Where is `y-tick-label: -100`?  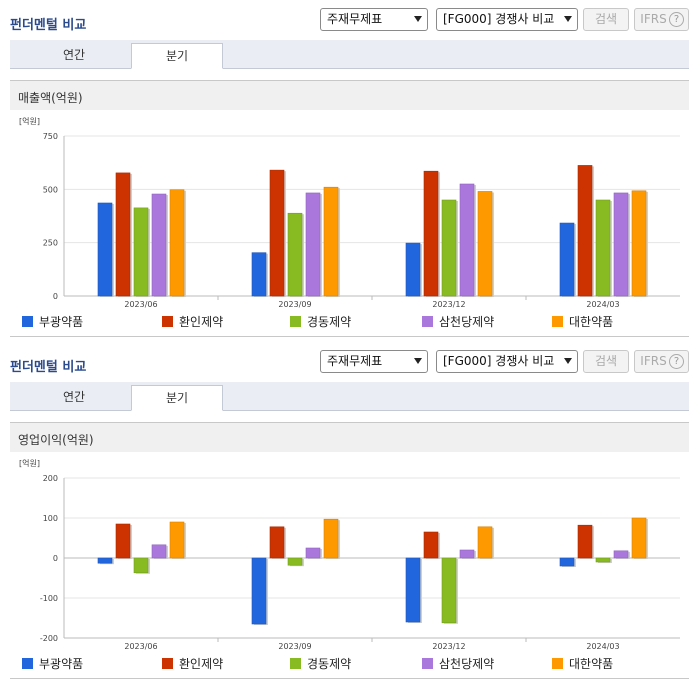
y-tick-label: -100 is located at coordinates (49, 598).